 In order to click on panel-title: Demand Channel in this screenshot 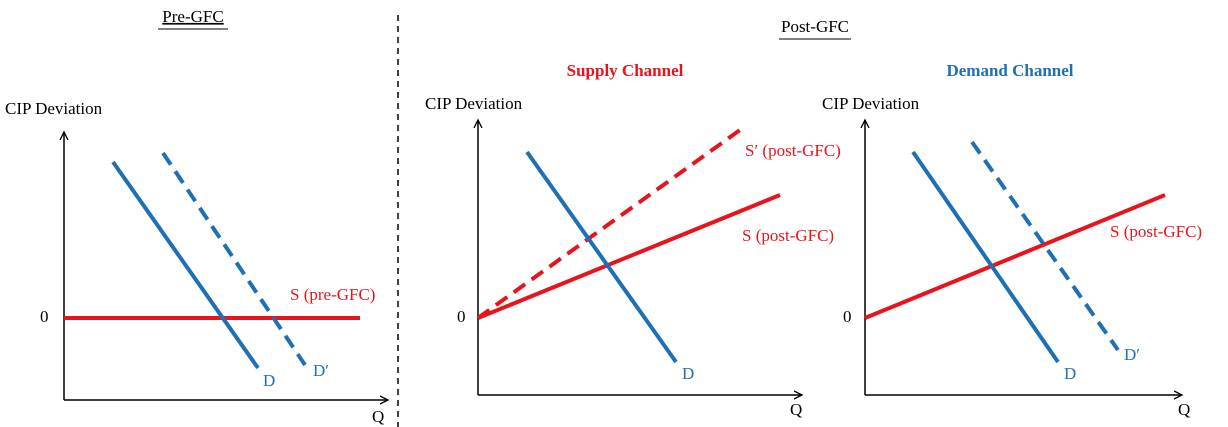, I will do `click(1009, 70)`.